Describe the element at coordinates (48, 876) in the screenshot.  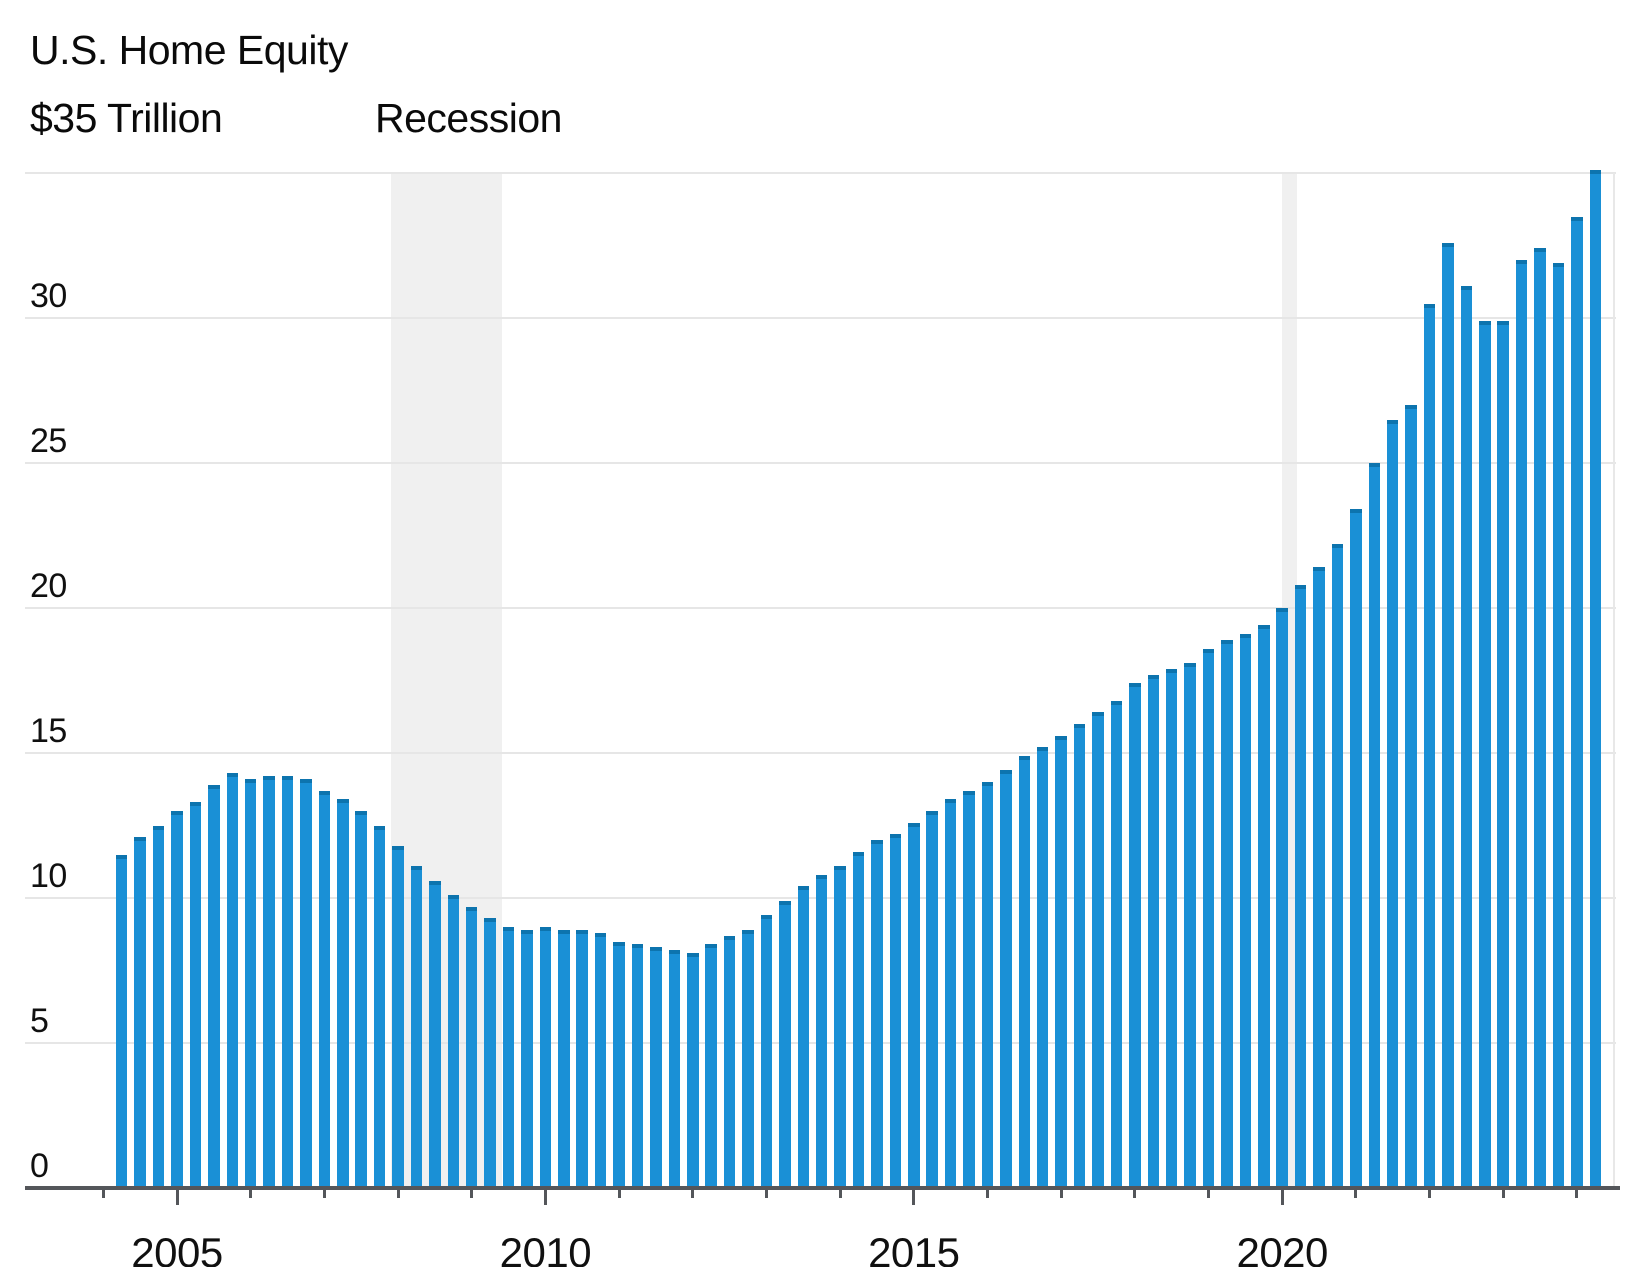
I see `y-tick-label: 10` at that location.